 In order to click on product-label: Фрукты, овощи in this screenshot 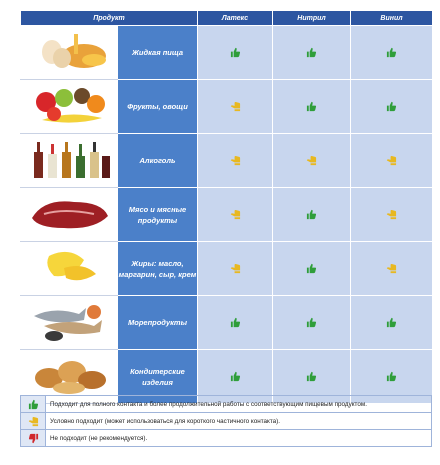, I will do `click(157, 106)`.